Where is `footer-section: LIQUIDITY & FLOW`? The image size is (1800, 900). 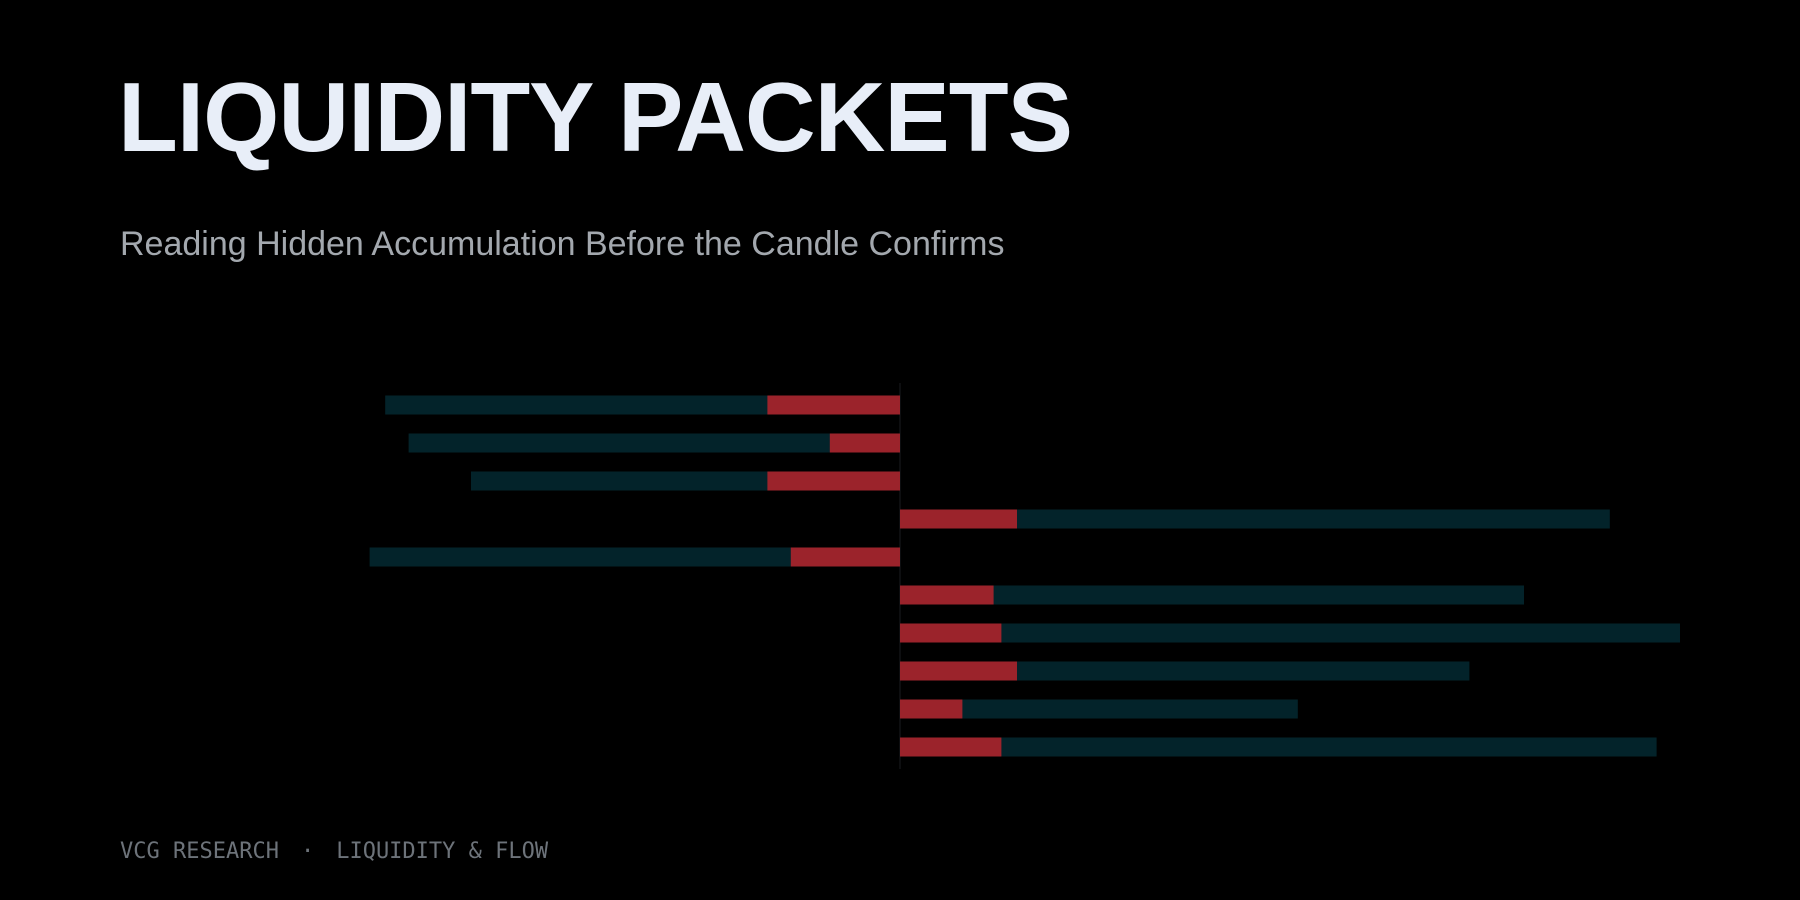 footer-section: LIQUIDITY & FLOW is located at coordinates (442, 851).